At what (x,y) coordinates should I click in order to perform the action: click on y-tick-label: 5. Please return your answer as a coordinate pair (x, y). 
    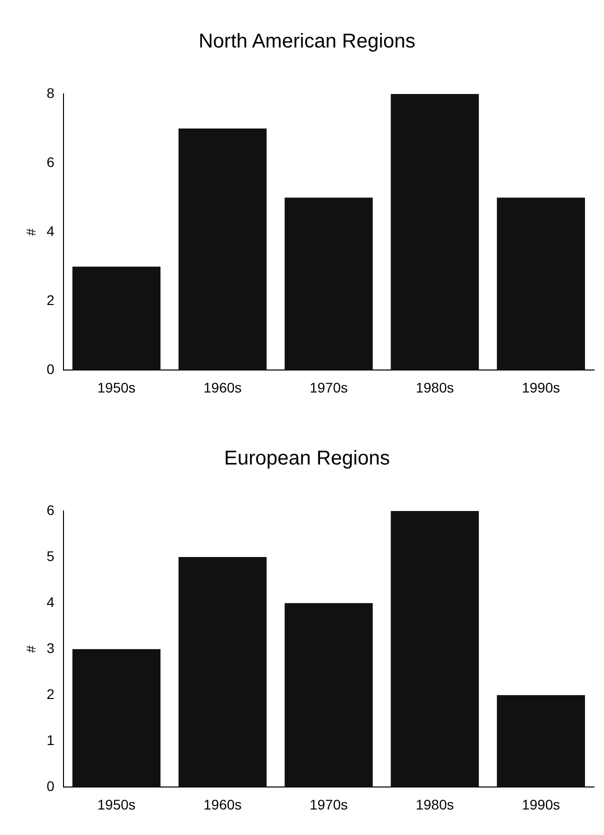
    Looking at the image, I should click on (50, 556).